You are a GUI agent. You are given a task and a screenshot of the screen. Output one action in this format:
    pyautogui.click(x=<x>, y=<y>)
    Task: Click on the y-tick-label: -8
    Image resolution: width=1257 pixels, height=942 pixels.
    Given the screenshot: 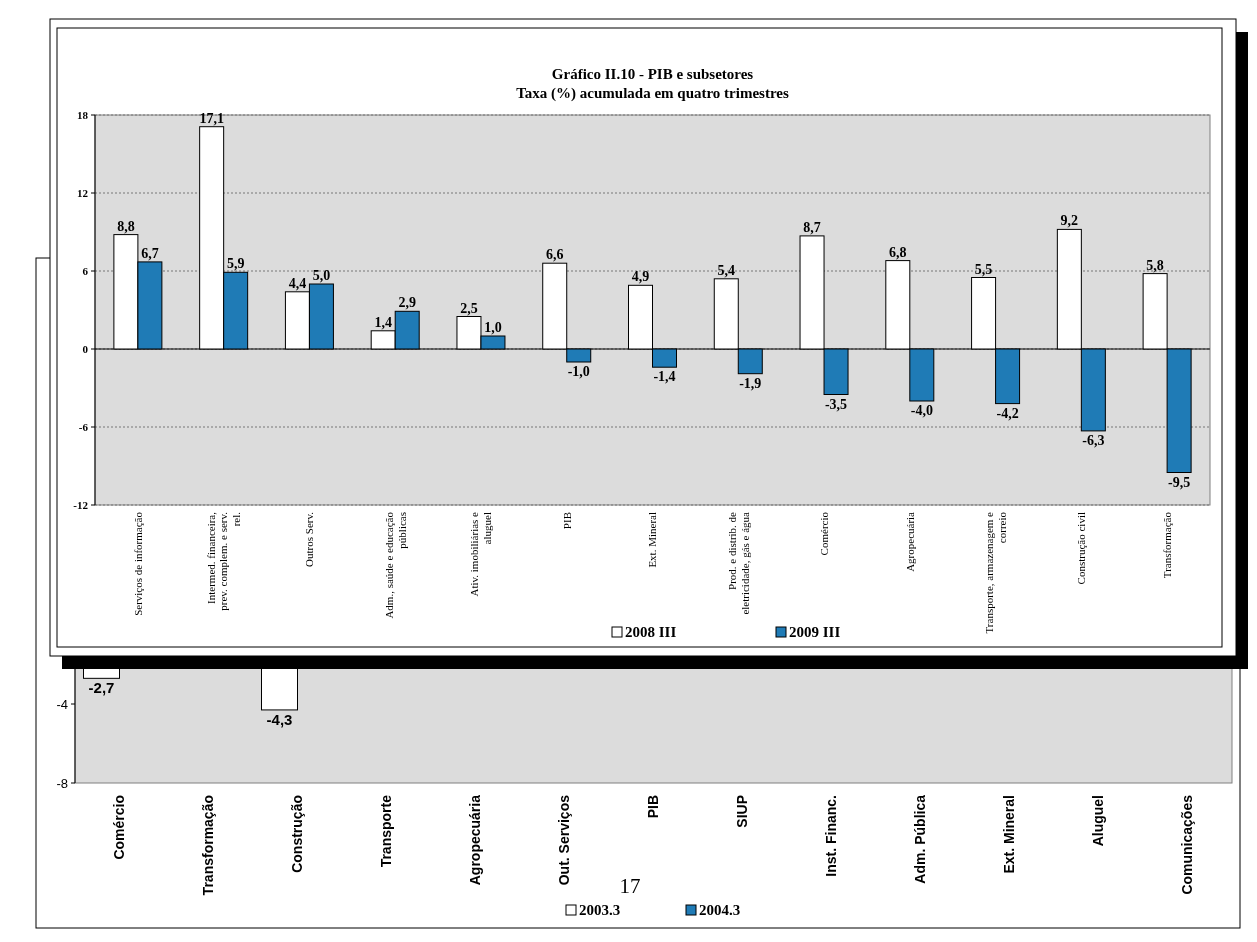 What is the action you would take?
    pyautogui.click(x=62, y=783)
    